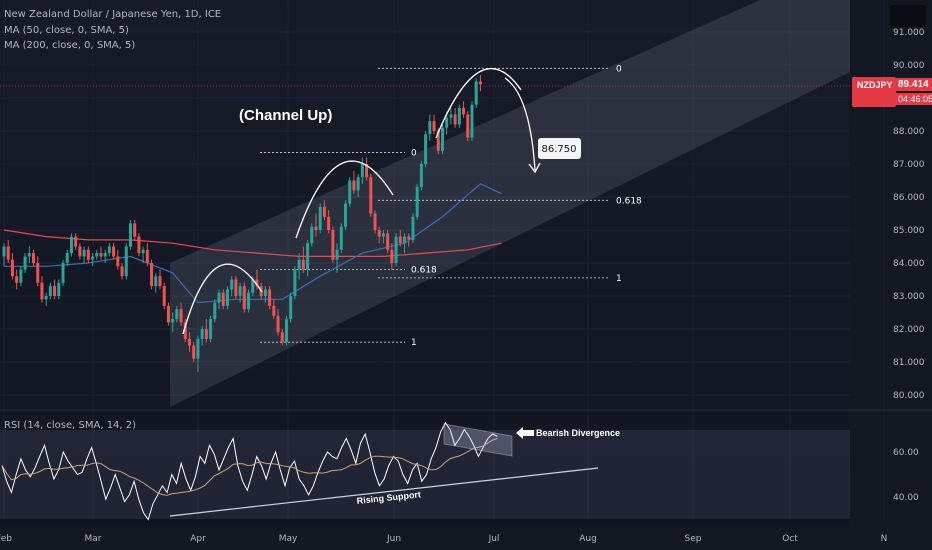  Describe the element at coordinates (909, 330) in the screenshot. I see `price-tick-label: 82.000` at that location.